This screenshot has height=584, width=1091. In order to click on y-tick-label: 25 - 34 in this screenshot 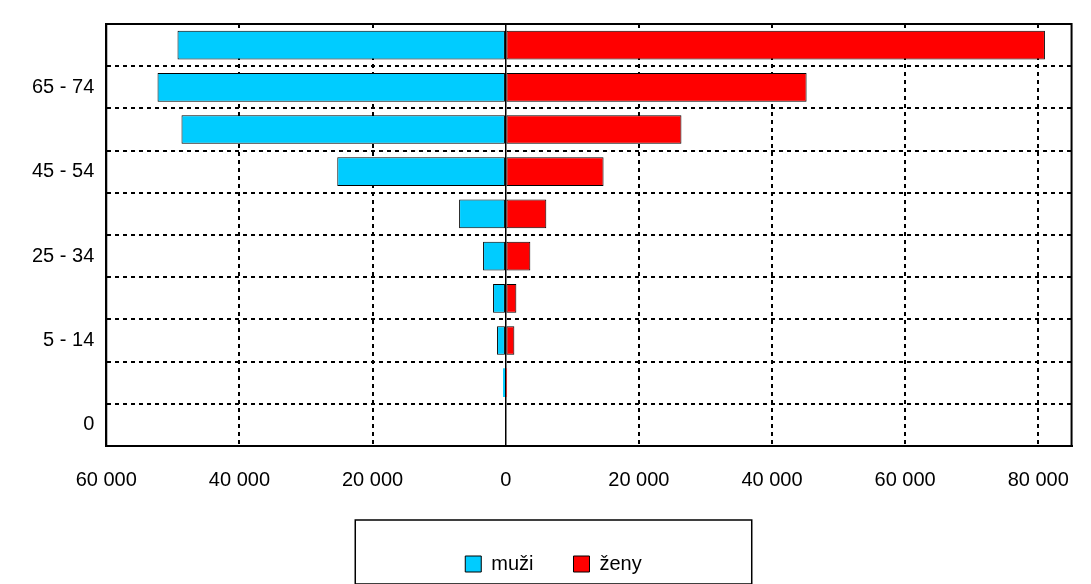, I will do `click(63, 254)`.